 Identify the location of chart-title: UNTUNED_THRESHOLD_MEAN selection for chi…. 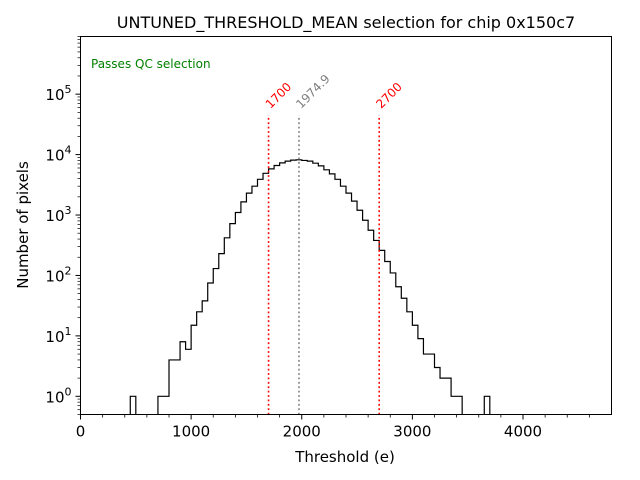
(346, 23).